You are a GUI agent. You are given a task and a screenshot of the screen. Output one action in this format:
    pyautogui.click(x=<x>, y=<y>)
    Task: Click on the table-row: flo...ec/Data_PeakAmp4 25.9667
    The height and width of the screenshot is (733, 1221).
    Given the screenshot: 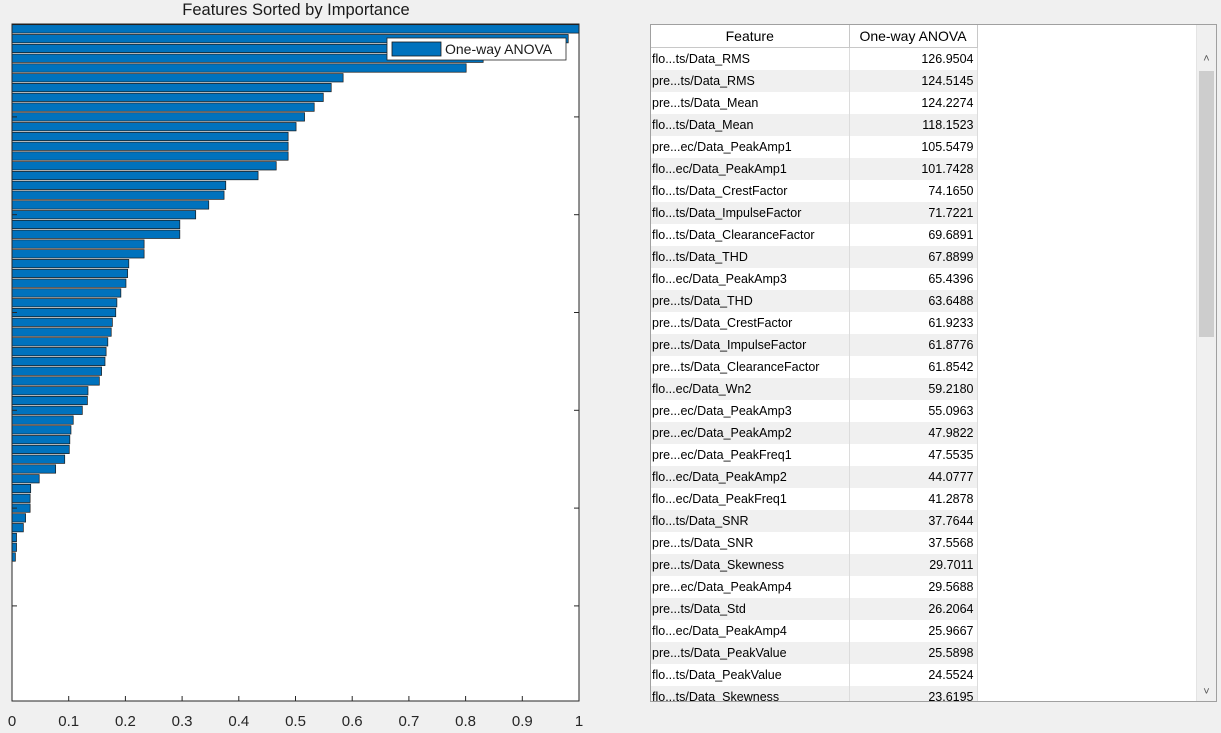 What is the action you would take?
    pyautogui.click(x=814, y=631)
    